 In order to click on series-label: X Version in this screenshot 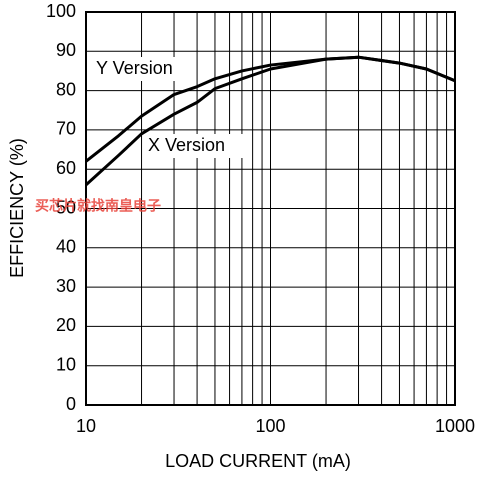, I will do `click(186, 145)`.